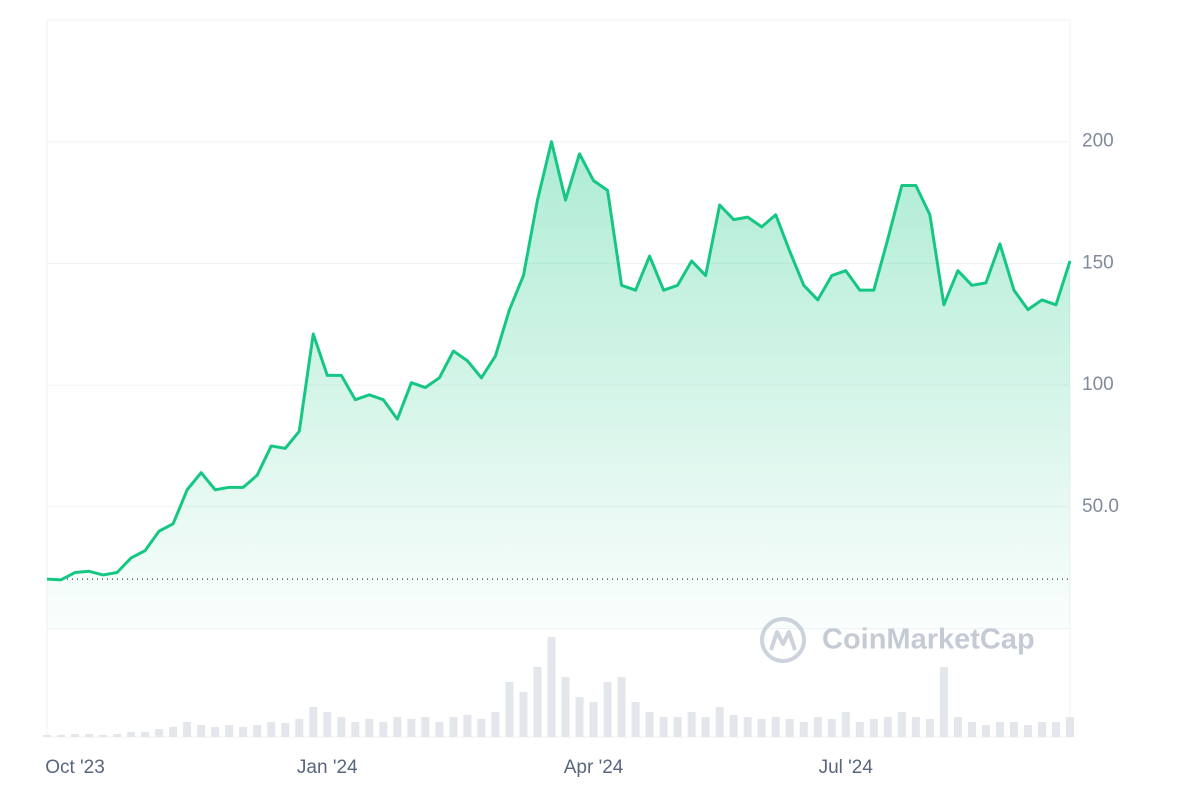  Describe the element at coordinates (594, 767) in the screenshot. I see `x-tick-label: Apr '24` at that location.